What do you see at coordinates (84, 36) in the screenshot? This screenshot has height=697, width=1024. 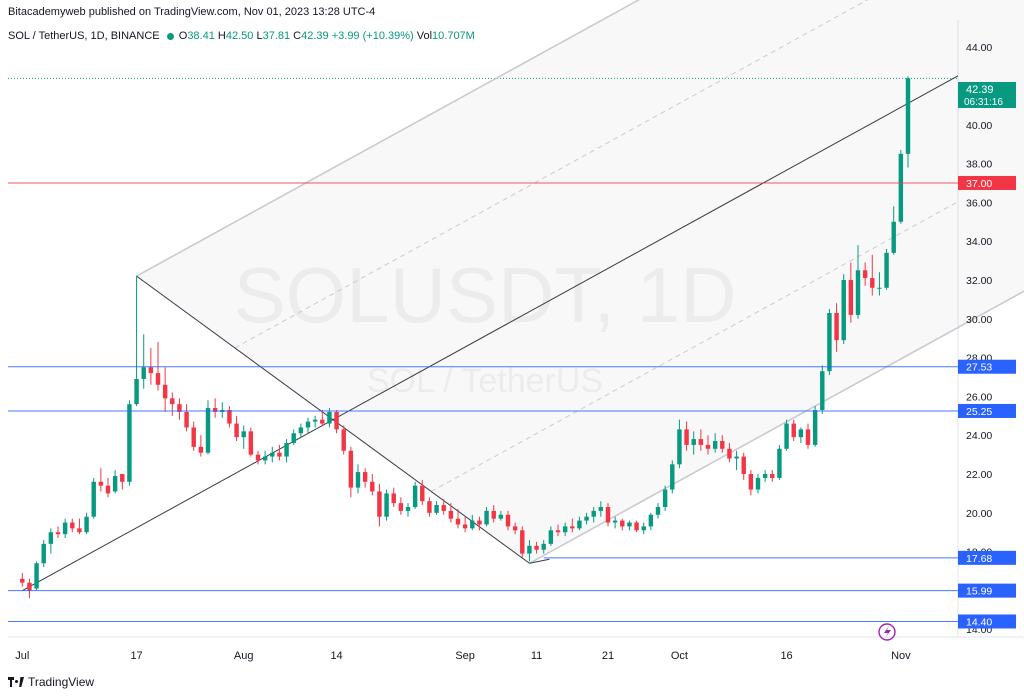 I see `symbol-name: SOL / TetherUS, 1D, BINANCE` at bounding box center [84, 36].